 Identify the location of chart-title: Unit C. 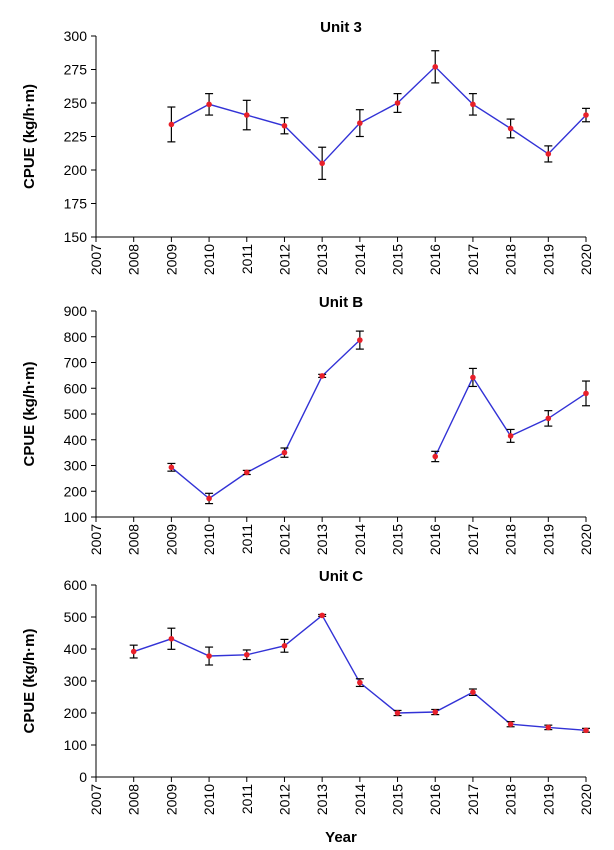
(341, 576).